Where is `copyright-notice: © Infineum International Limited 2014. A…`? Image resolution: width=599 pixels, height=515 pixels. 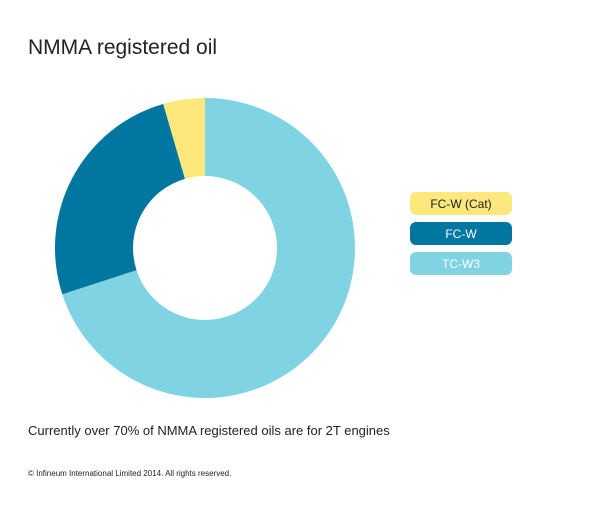 copyright-notice: © Infineum International Limited 2014. A… is located at coordinates (130, 473).